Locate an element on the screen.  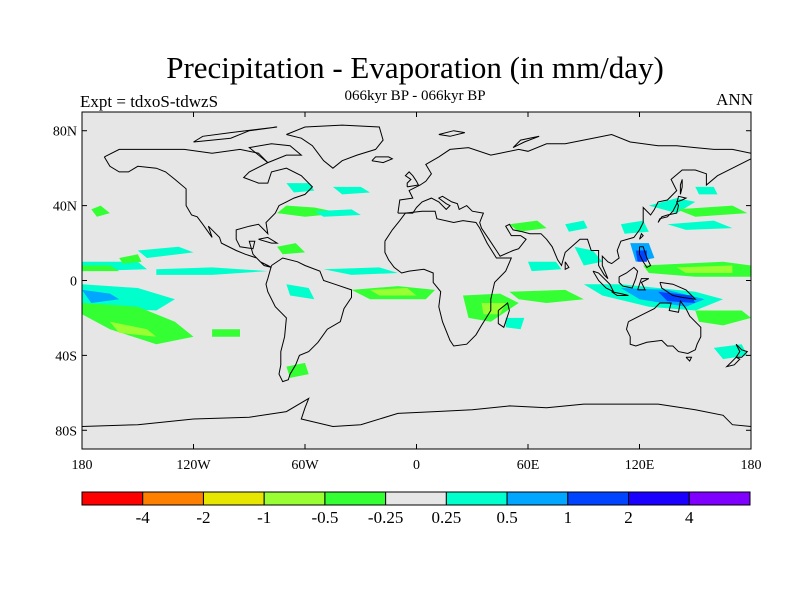
lat-tick-label: 40S is located at coordinates (66, 356).